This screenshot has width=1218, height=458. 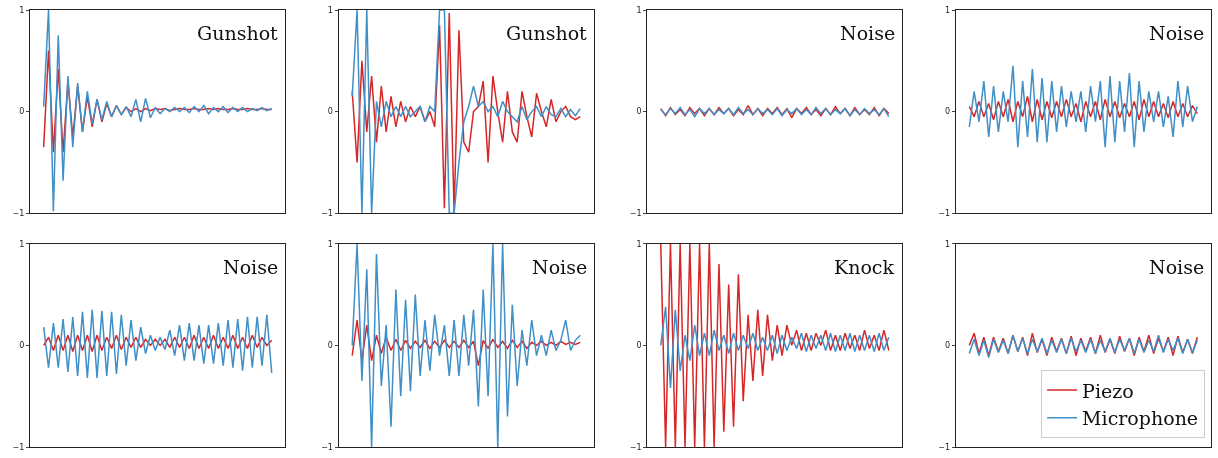 I want to click on legend-label: Piezo, so click(x=1108, y=390).